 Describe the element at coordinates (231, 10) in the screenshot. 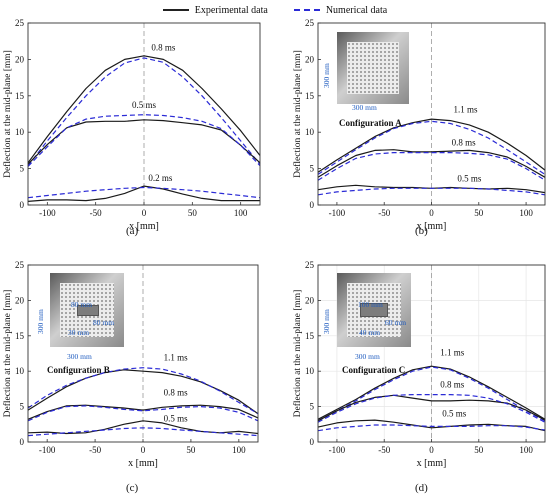

I see `legend-label-experimental: Experimental data` at that location.